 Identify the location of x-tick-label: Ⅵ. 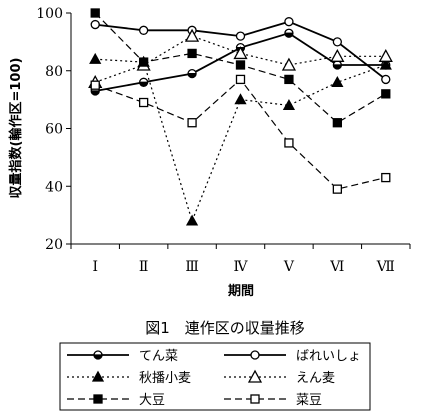
(336, 267).